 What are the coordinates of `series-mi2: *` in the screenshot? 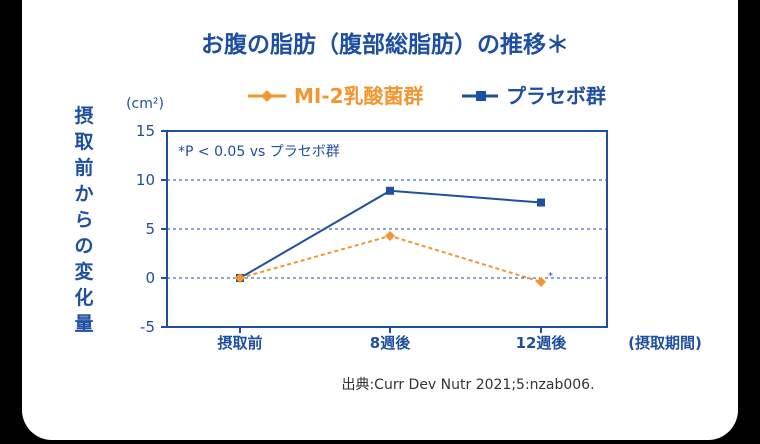 It's located at (394, 258).